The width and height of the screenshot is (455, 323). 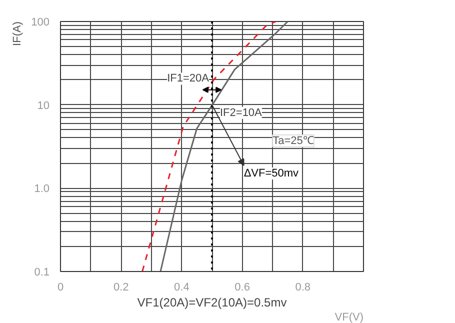 I want to click on x-tick-label: 0.6, so click(x=242, y=288).